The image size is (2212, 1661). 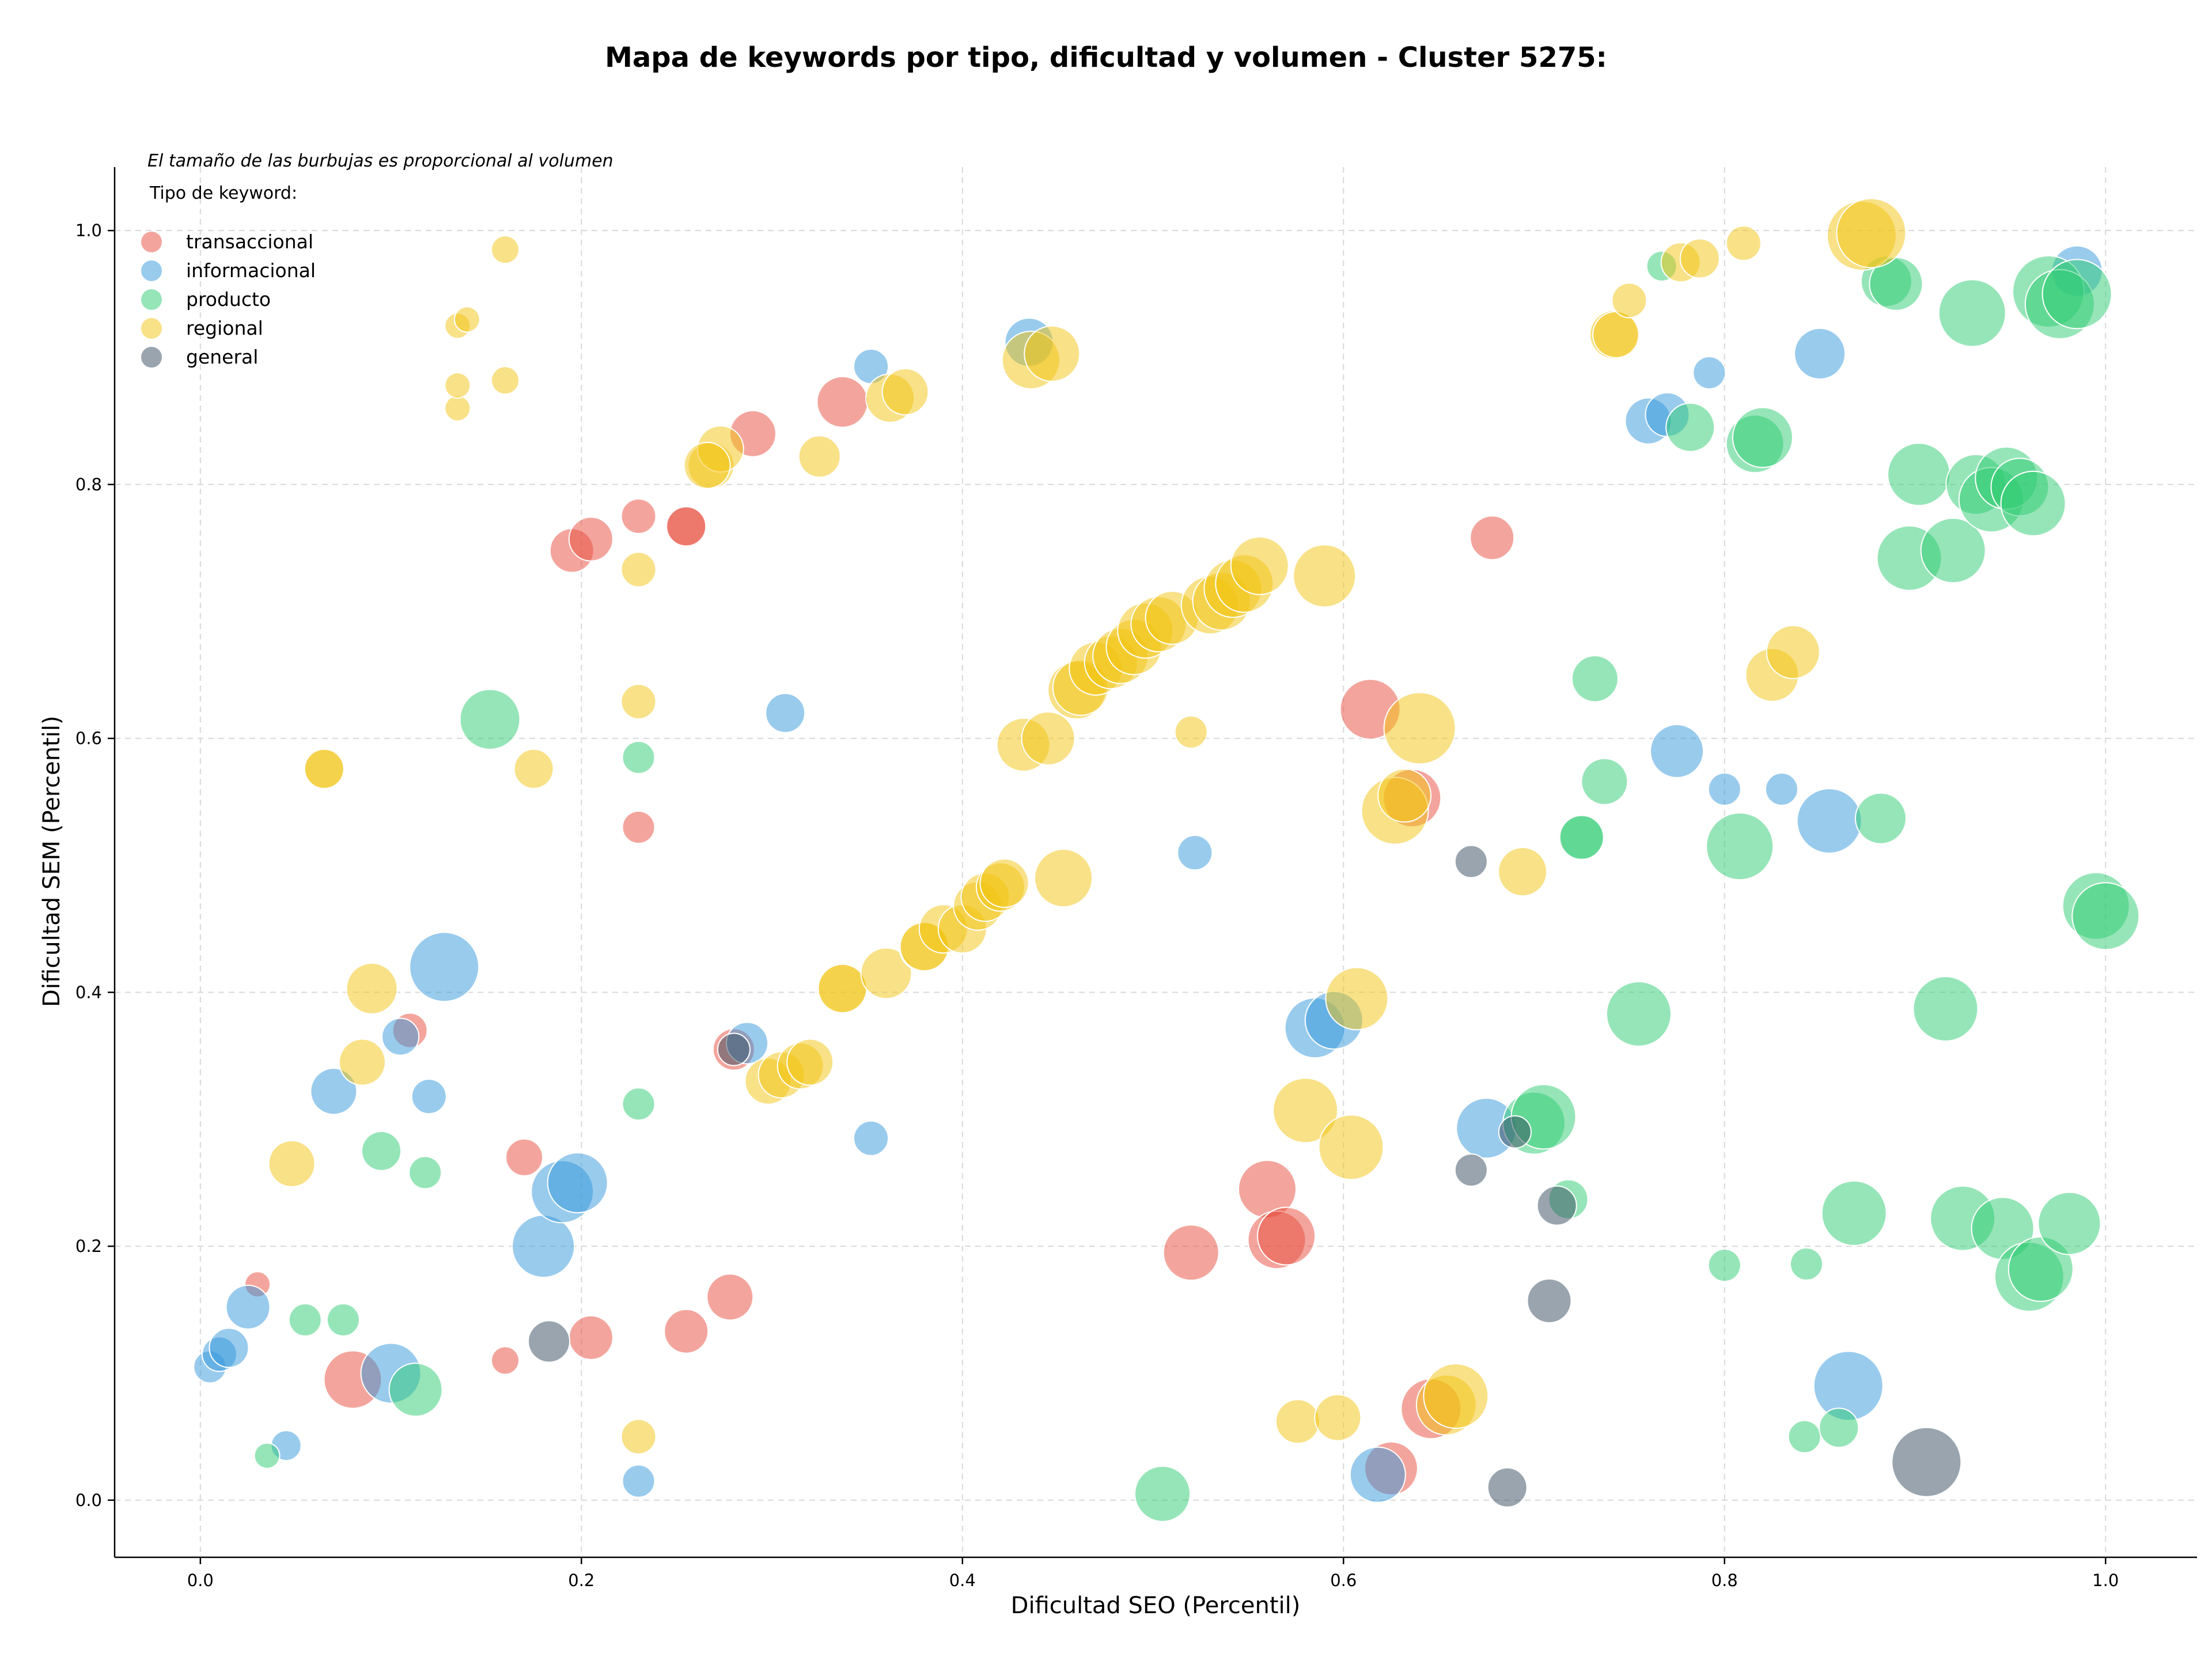 I want to click on x-tick-label: 0.2, so click(x=581, y=1580).